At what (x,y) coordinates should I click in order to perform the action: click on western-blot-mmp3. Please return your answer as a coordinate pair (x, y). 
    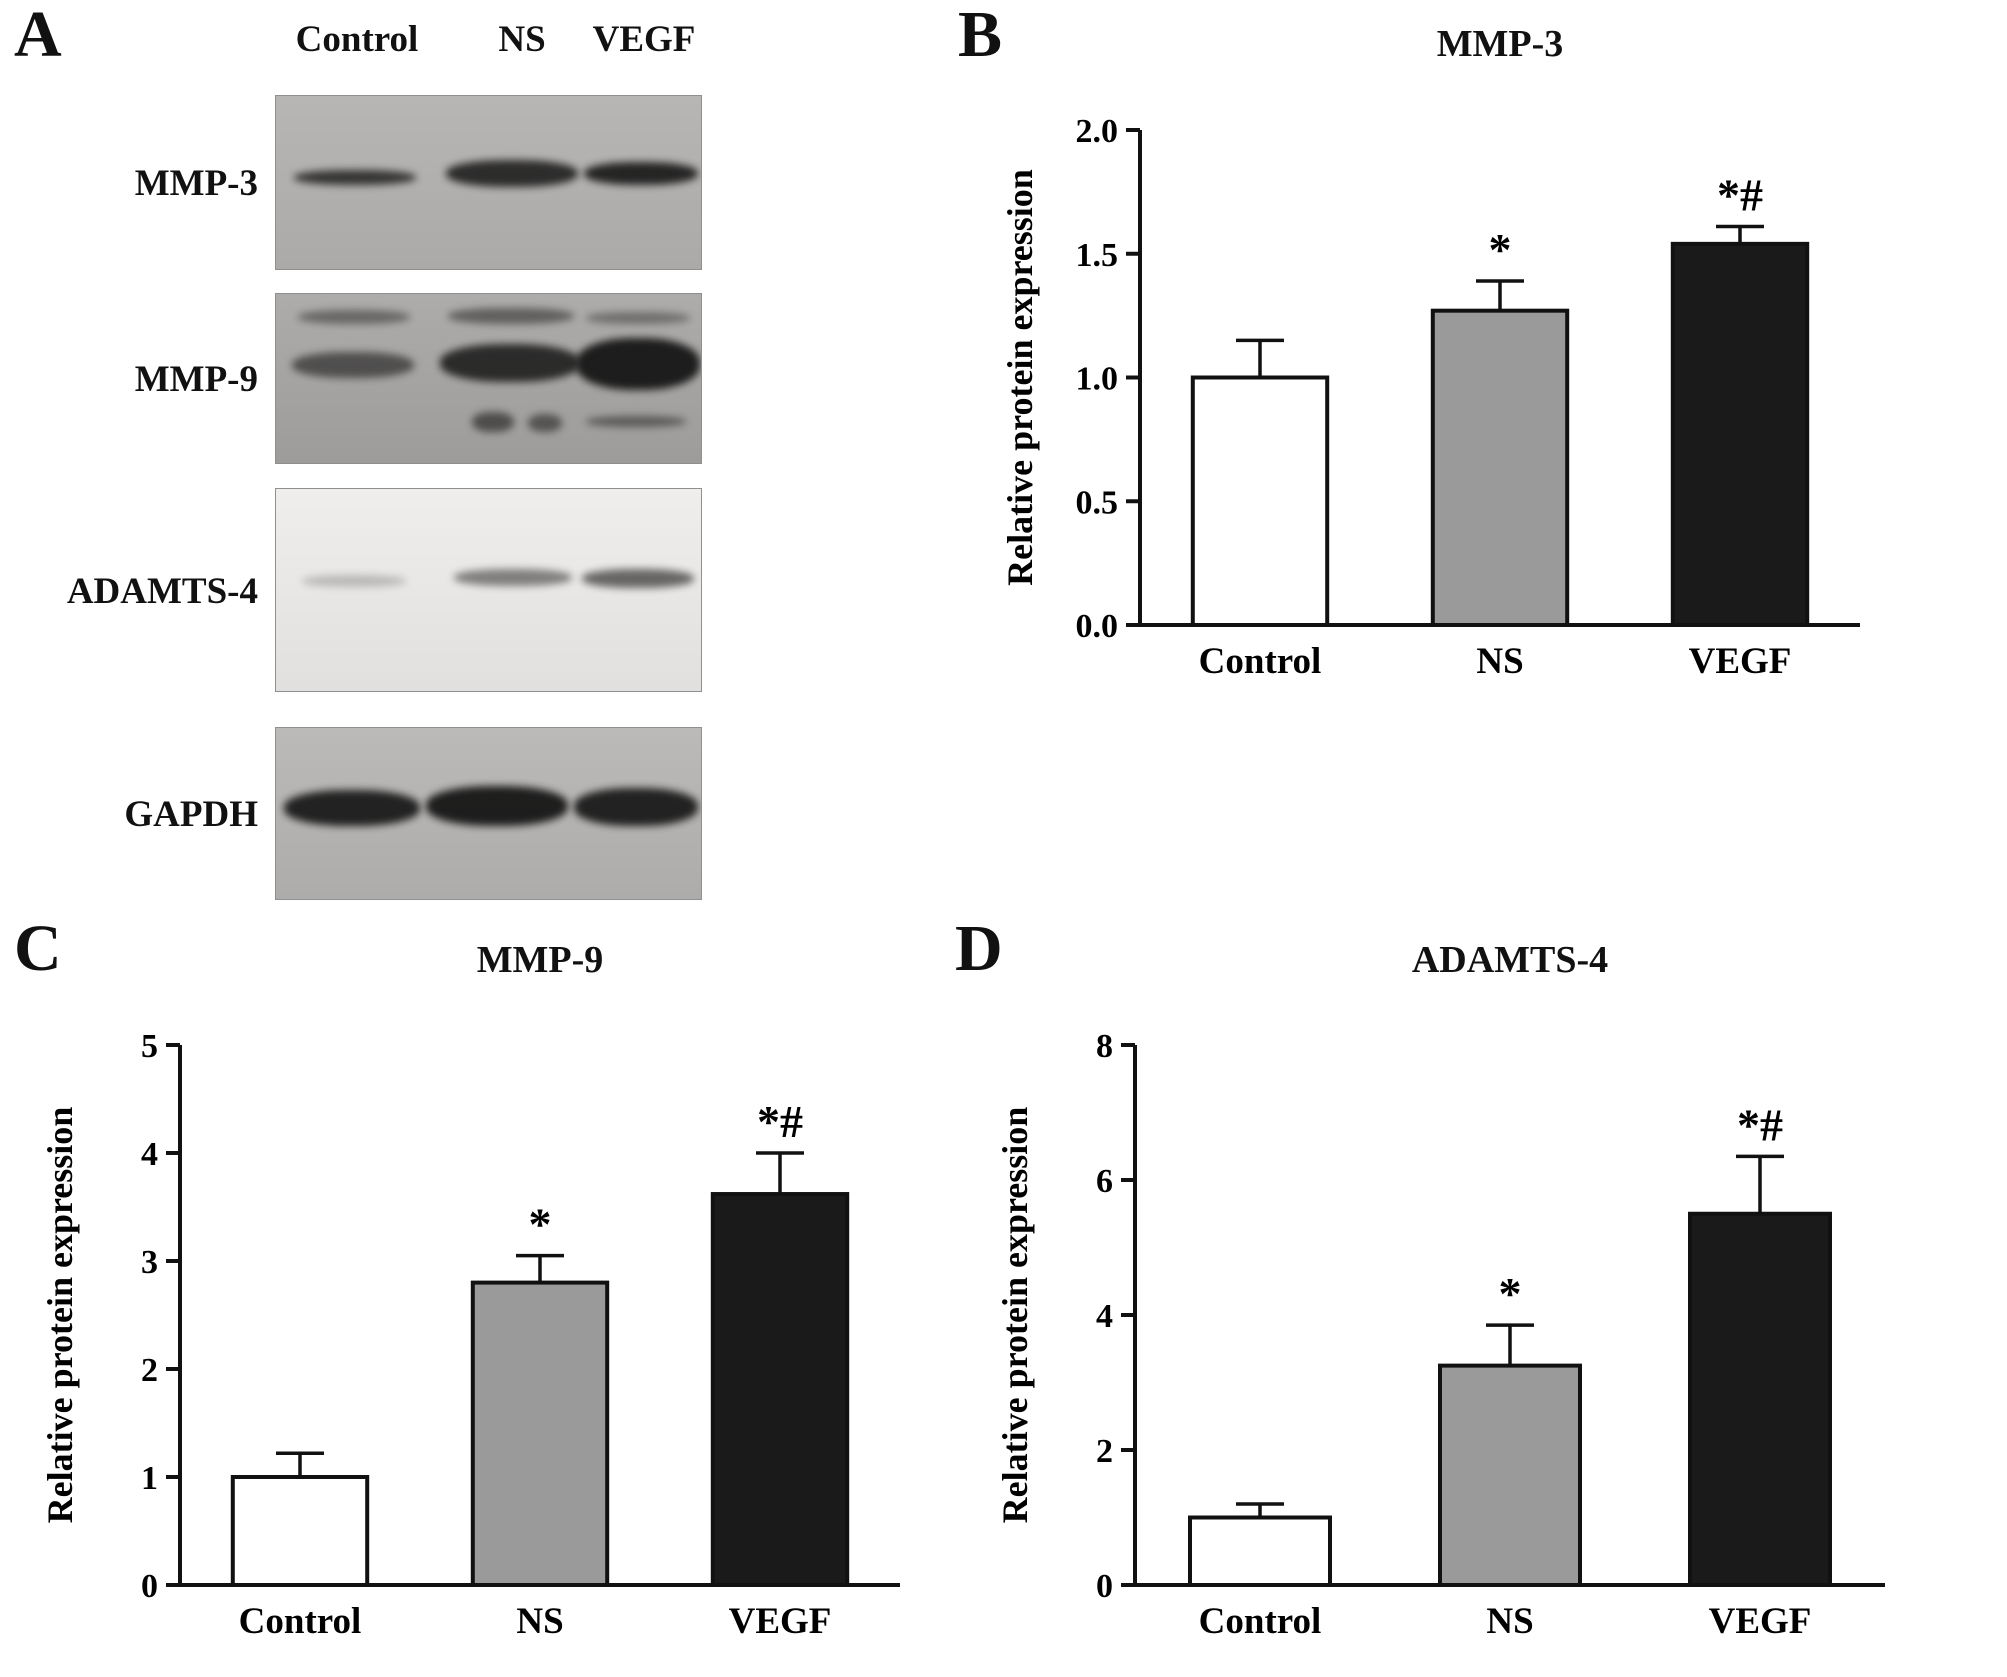
    Looking at the image, I should click on (488, 182).